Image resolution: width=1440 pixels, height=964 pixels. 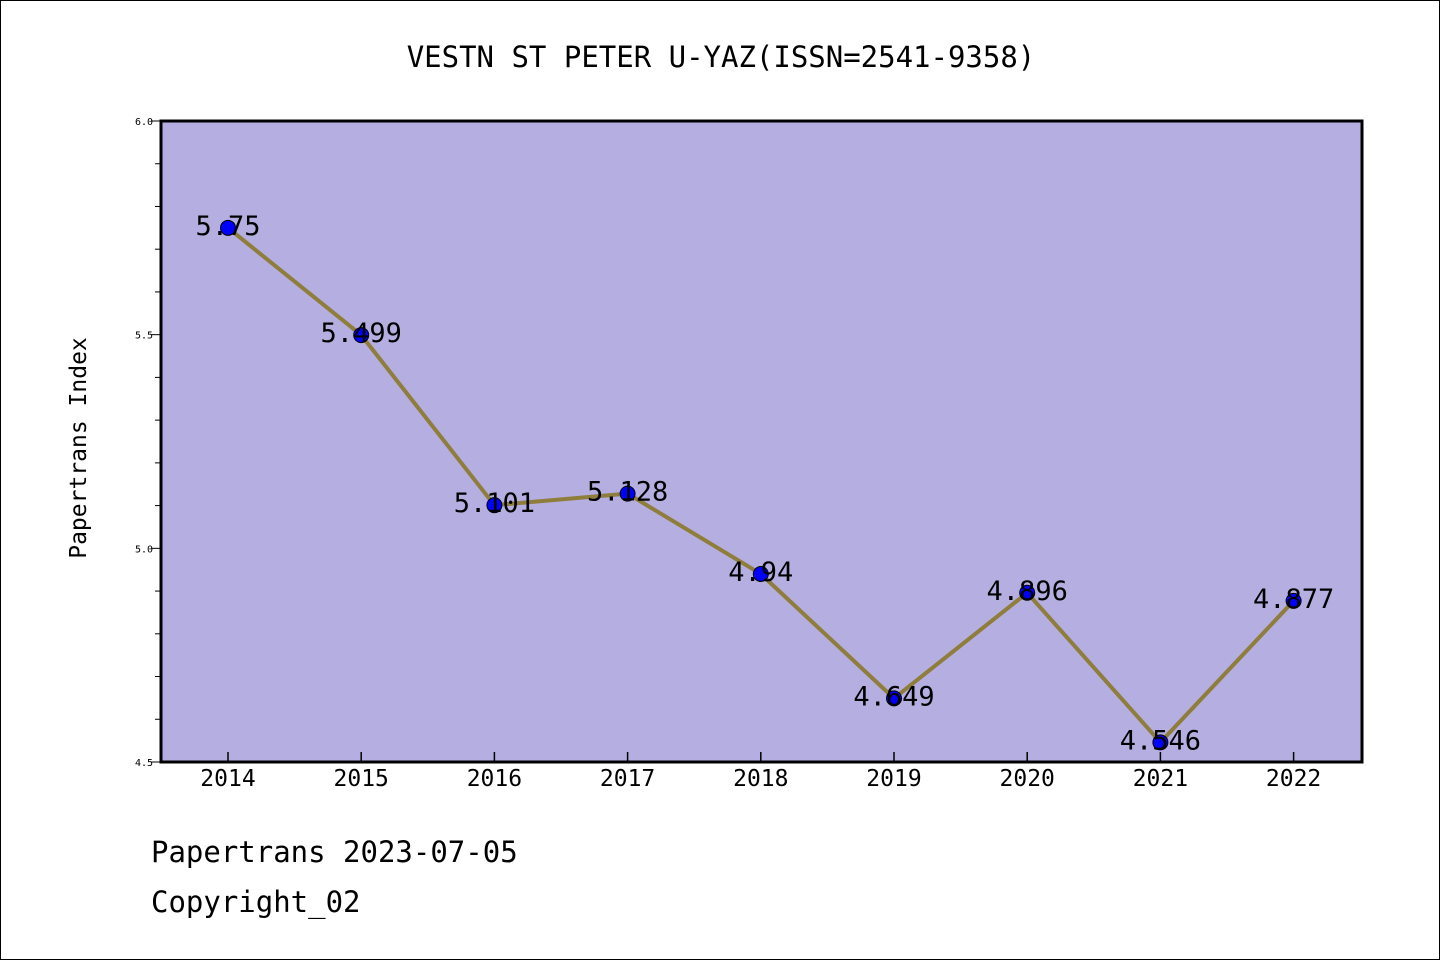 I want to click on data-label: 4.877, so click(x=1293, y=599).